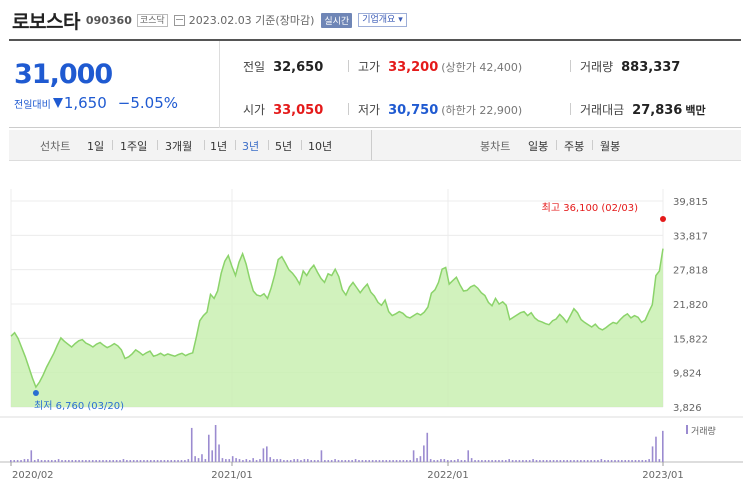  Describe the element at coordinates (687, 374) in the screenshot. I see `y-tick-label: 9,824` at that location.